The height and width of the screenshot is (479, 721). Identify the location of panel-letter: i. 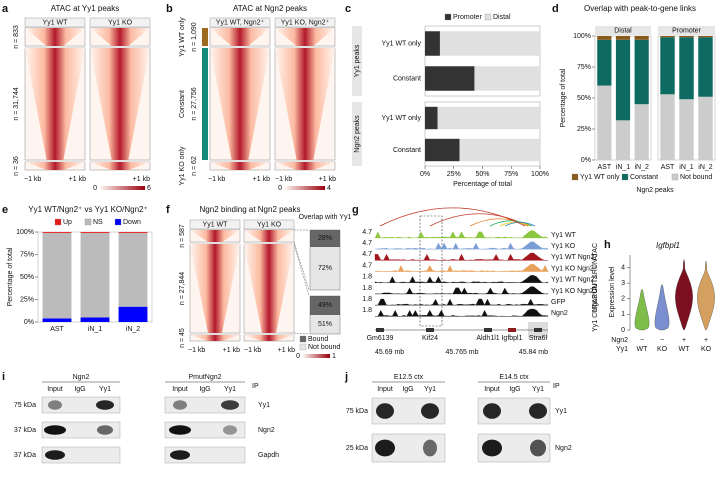
(3, 377).